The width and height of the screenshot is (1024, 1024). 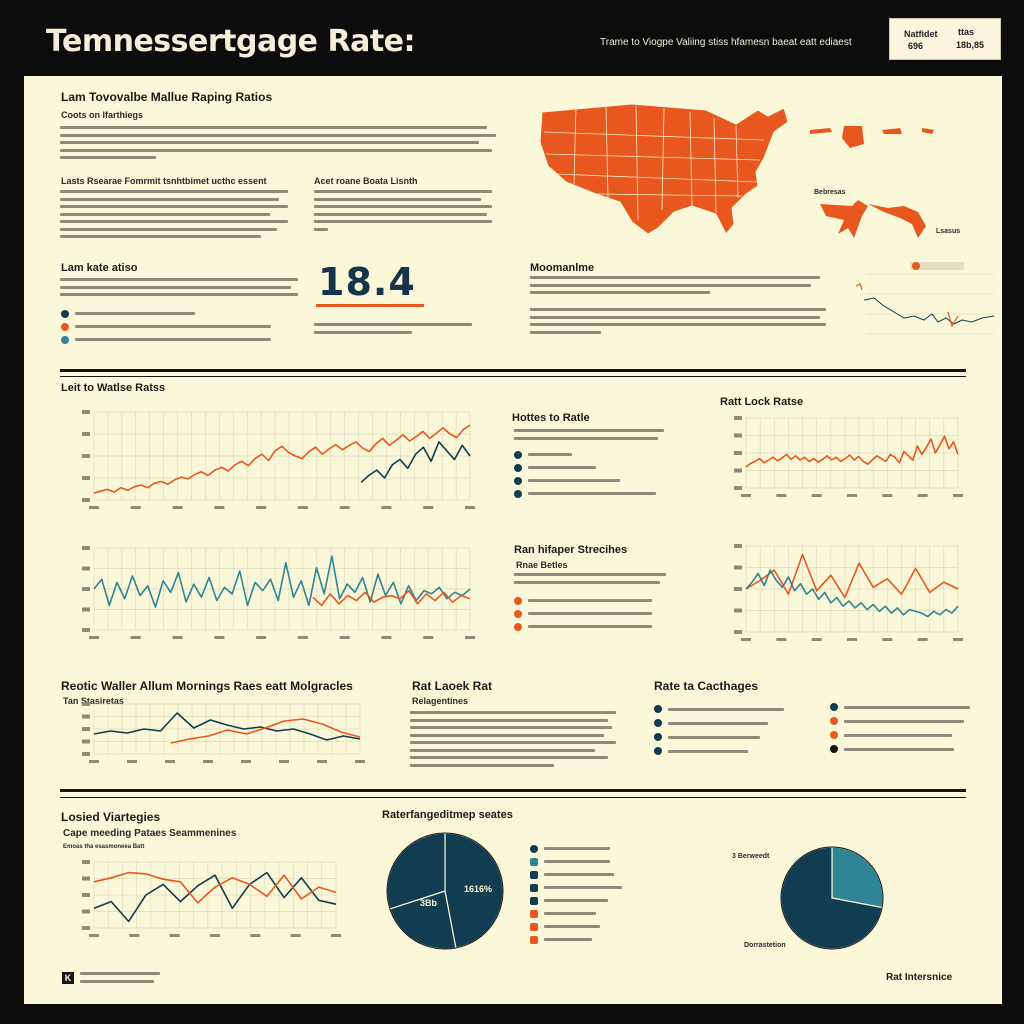 I want to click on section3-mid-title: Rat Laoek Rat, so click(x=452, y=686).